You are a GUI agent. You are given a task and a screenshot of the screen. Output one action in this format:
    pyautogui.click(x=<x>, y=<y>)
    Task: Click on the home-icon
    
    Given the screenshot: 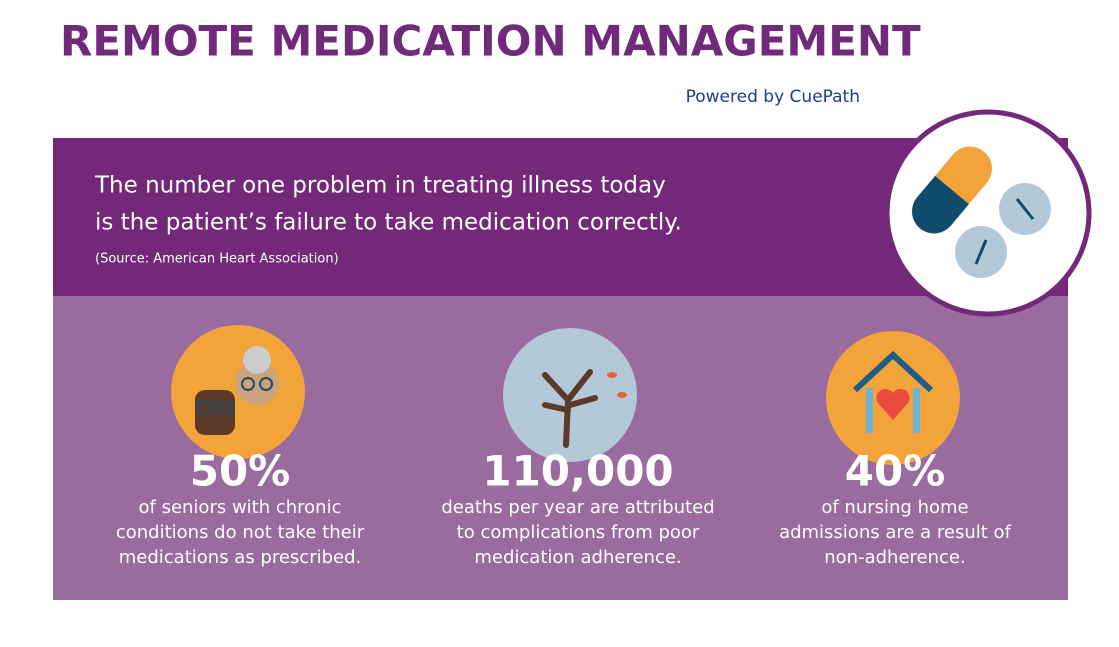 What is the action you would take?
    pyautogui.click(x=893, y=398)
    